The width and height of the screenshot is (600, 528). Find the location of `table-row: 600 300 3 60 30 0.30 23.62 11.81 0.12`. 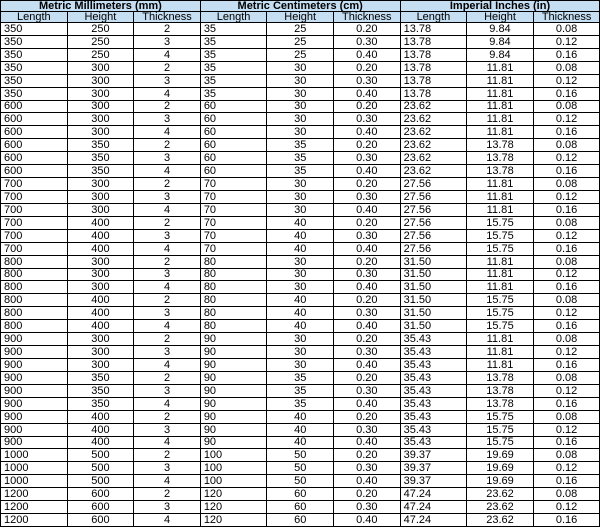

table-row: 600 300 3 60 30 0.30 23.62 11.81 0.12 is located at coordinates (300, 119).